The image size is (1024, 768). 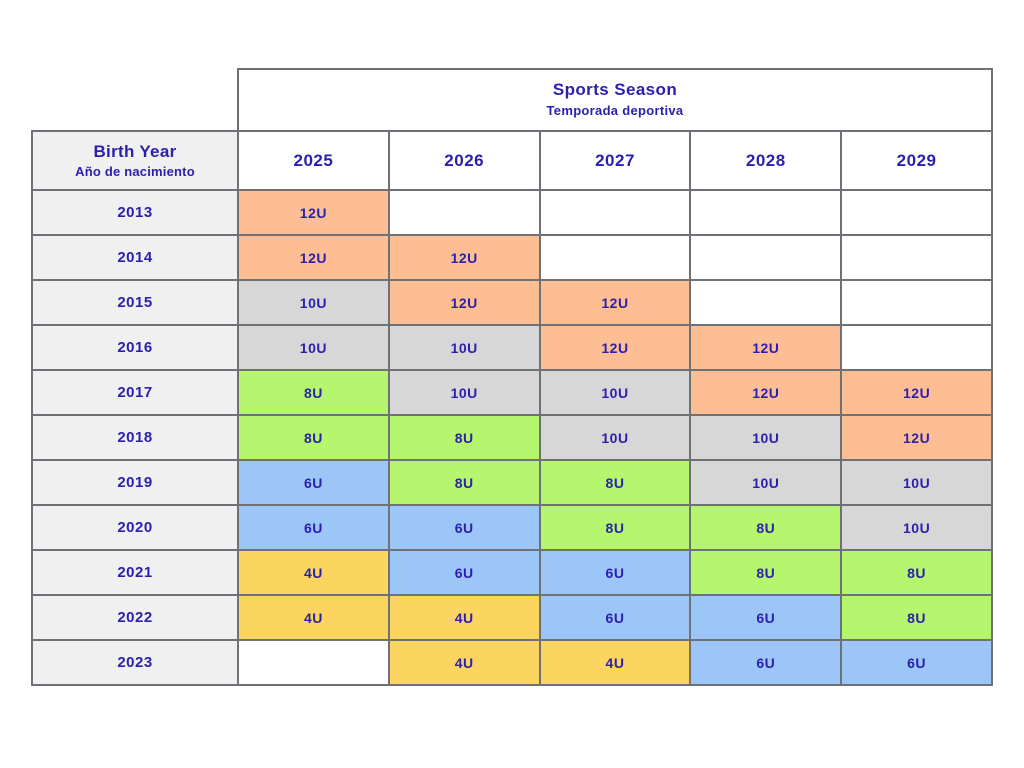 What do you see at coordinates (464, 160) in the screenshot?
I see `season-column-header: 2026` at bounding box center [464, 160].